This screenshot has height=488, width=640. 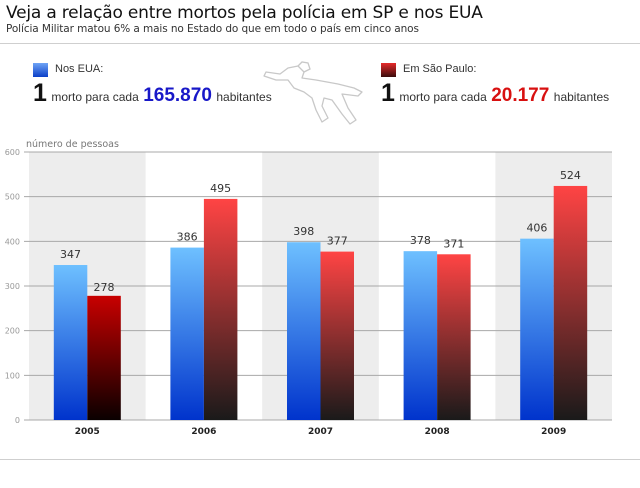 I want to click on data-label: 347, so click(x=70, y=254).